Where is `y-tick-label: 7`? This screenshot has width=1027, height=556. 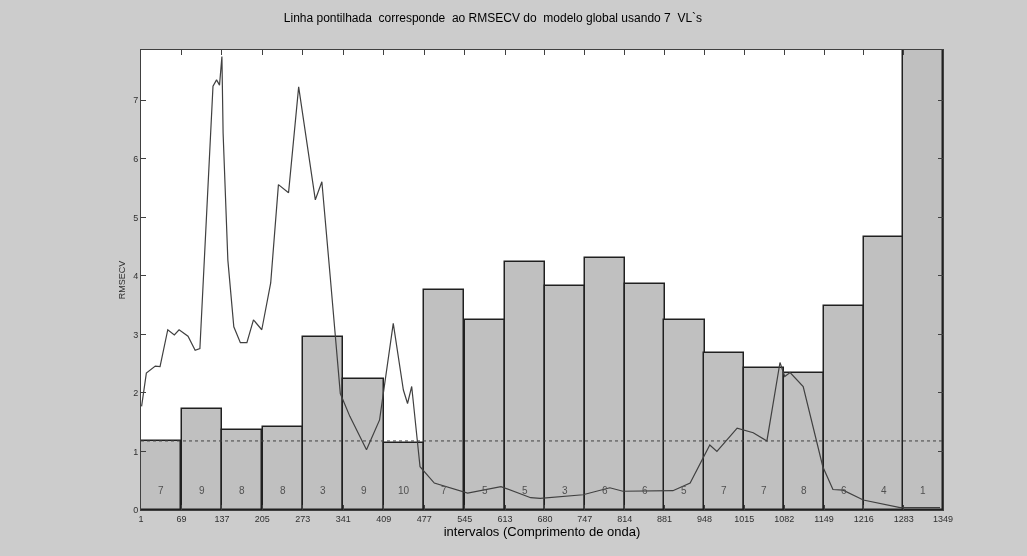 y-tick-label: 7 is located at coordinates (136, 100).